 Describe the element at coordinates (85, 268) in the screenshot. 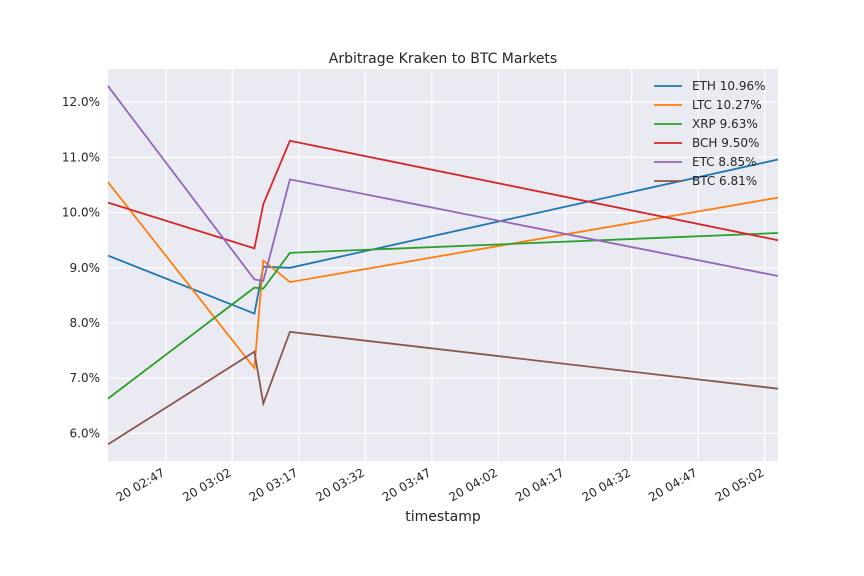

I see `y-tick-label: 9.0%` at that location.